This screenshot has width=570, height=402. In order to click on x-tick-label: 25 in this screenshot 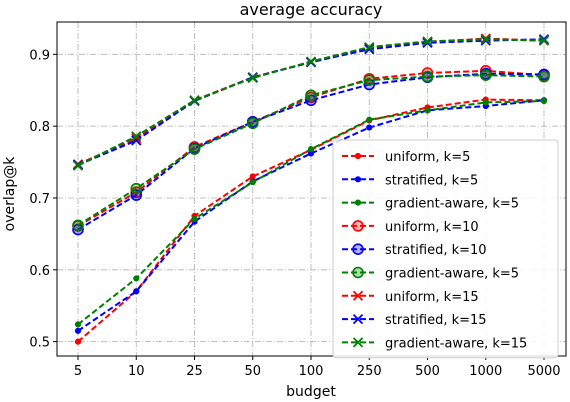, I will do `click(194, 371)`.